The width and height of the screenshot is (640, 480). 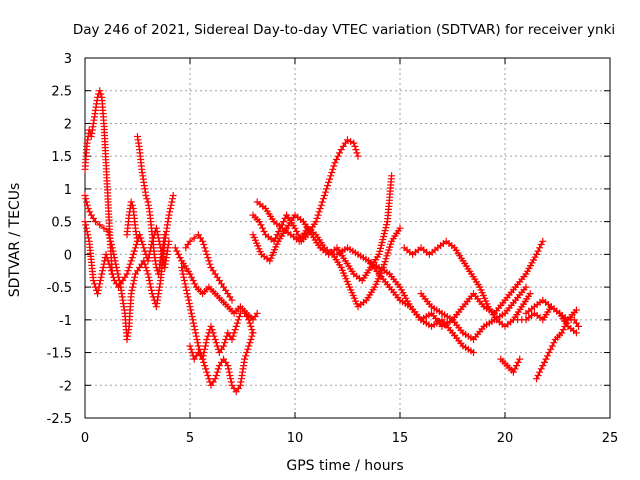 I want to click on x-tick-label: 25, so click(x=610, y=438).